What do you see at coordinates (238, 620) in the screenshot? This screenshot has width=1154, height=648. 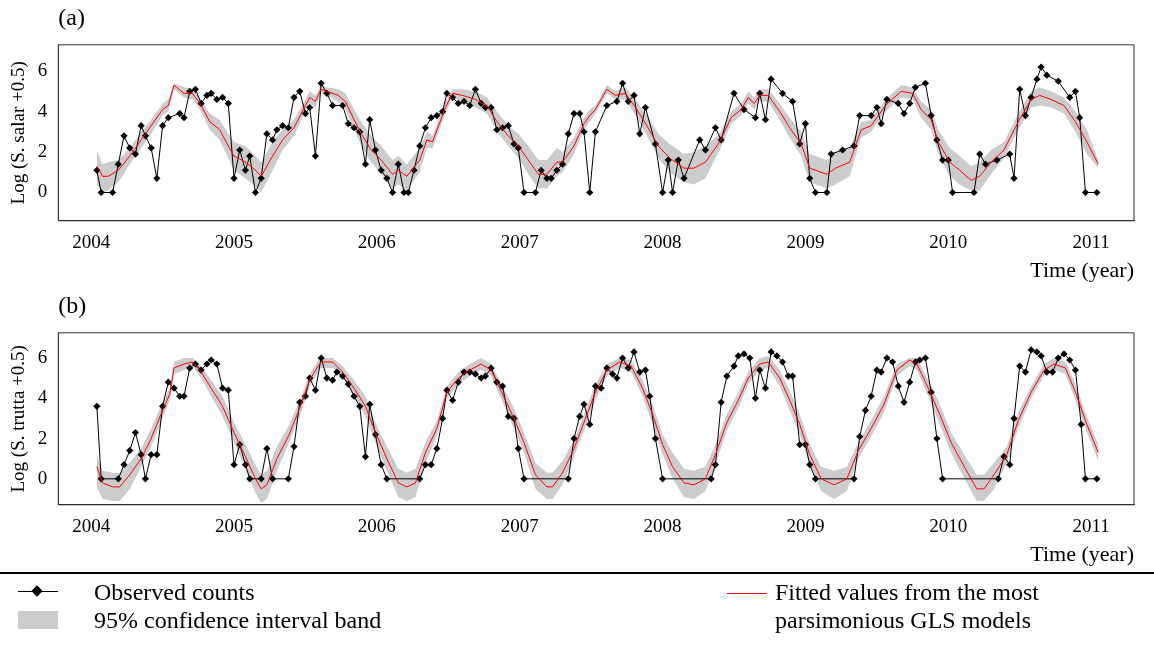 I see `text: 95% confidence interval band` at bounding box center [238, 620].